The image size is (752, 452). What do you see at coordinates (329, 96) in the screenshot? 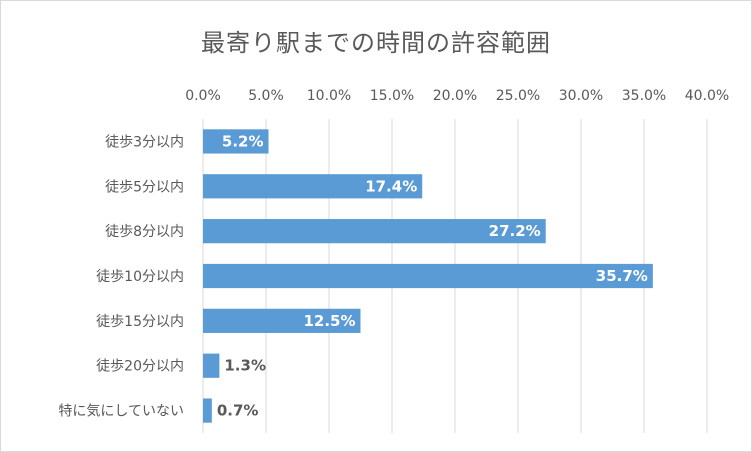
I see `tick-label: 10.0%` at bounding box center [329, 96].